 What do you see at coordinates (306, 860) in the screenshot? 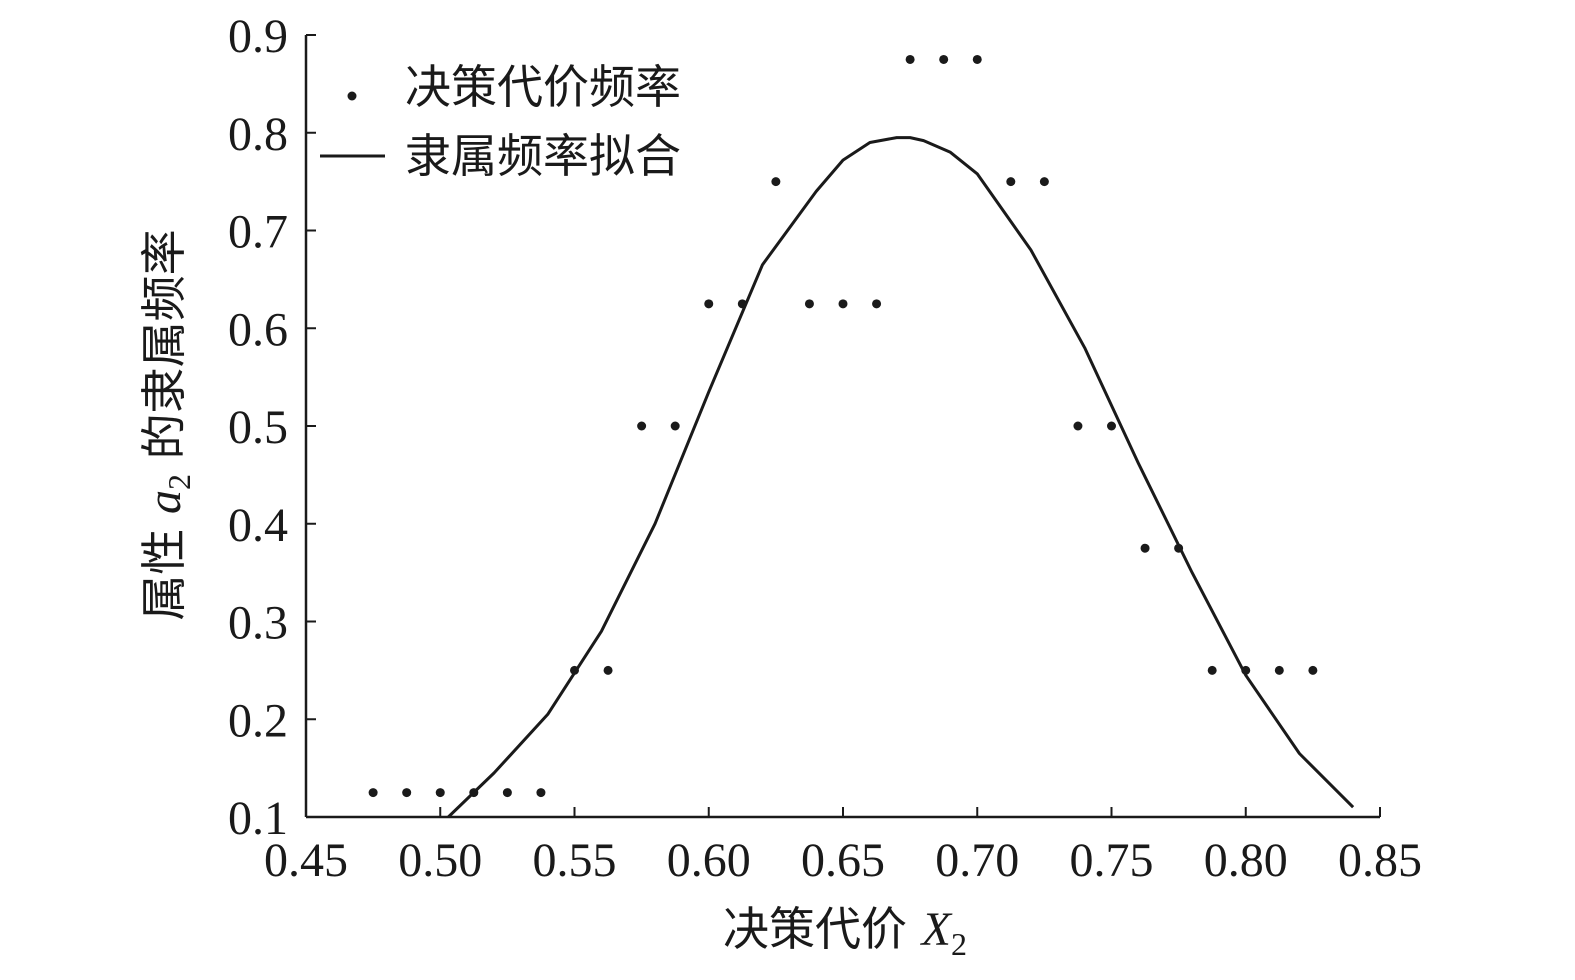
I see `x-tick-label: 0.45` at bounding box center [306, 860].